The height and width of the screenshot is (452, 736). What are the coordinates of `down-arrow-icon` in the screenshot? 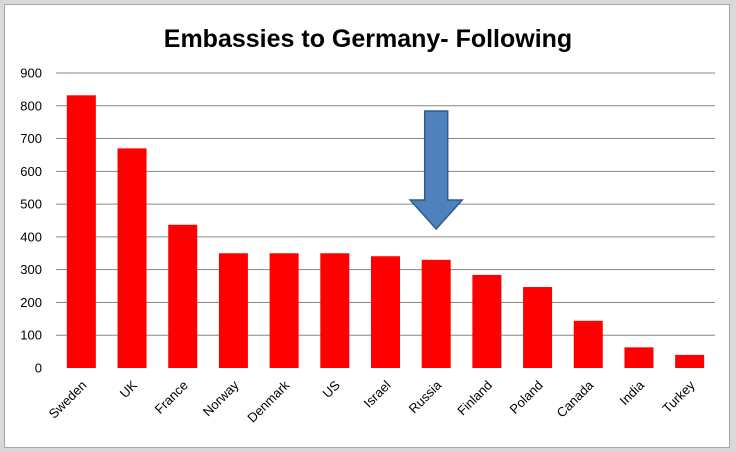 It's located at (436, 170).